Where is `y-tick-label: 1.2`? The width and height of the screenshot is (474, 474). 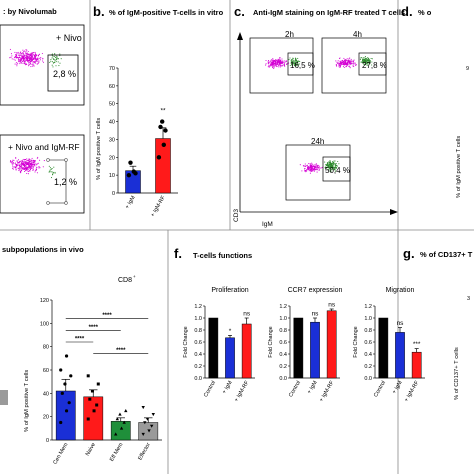 y-tick-label: 1.2 is located at coordinates (283, 307).